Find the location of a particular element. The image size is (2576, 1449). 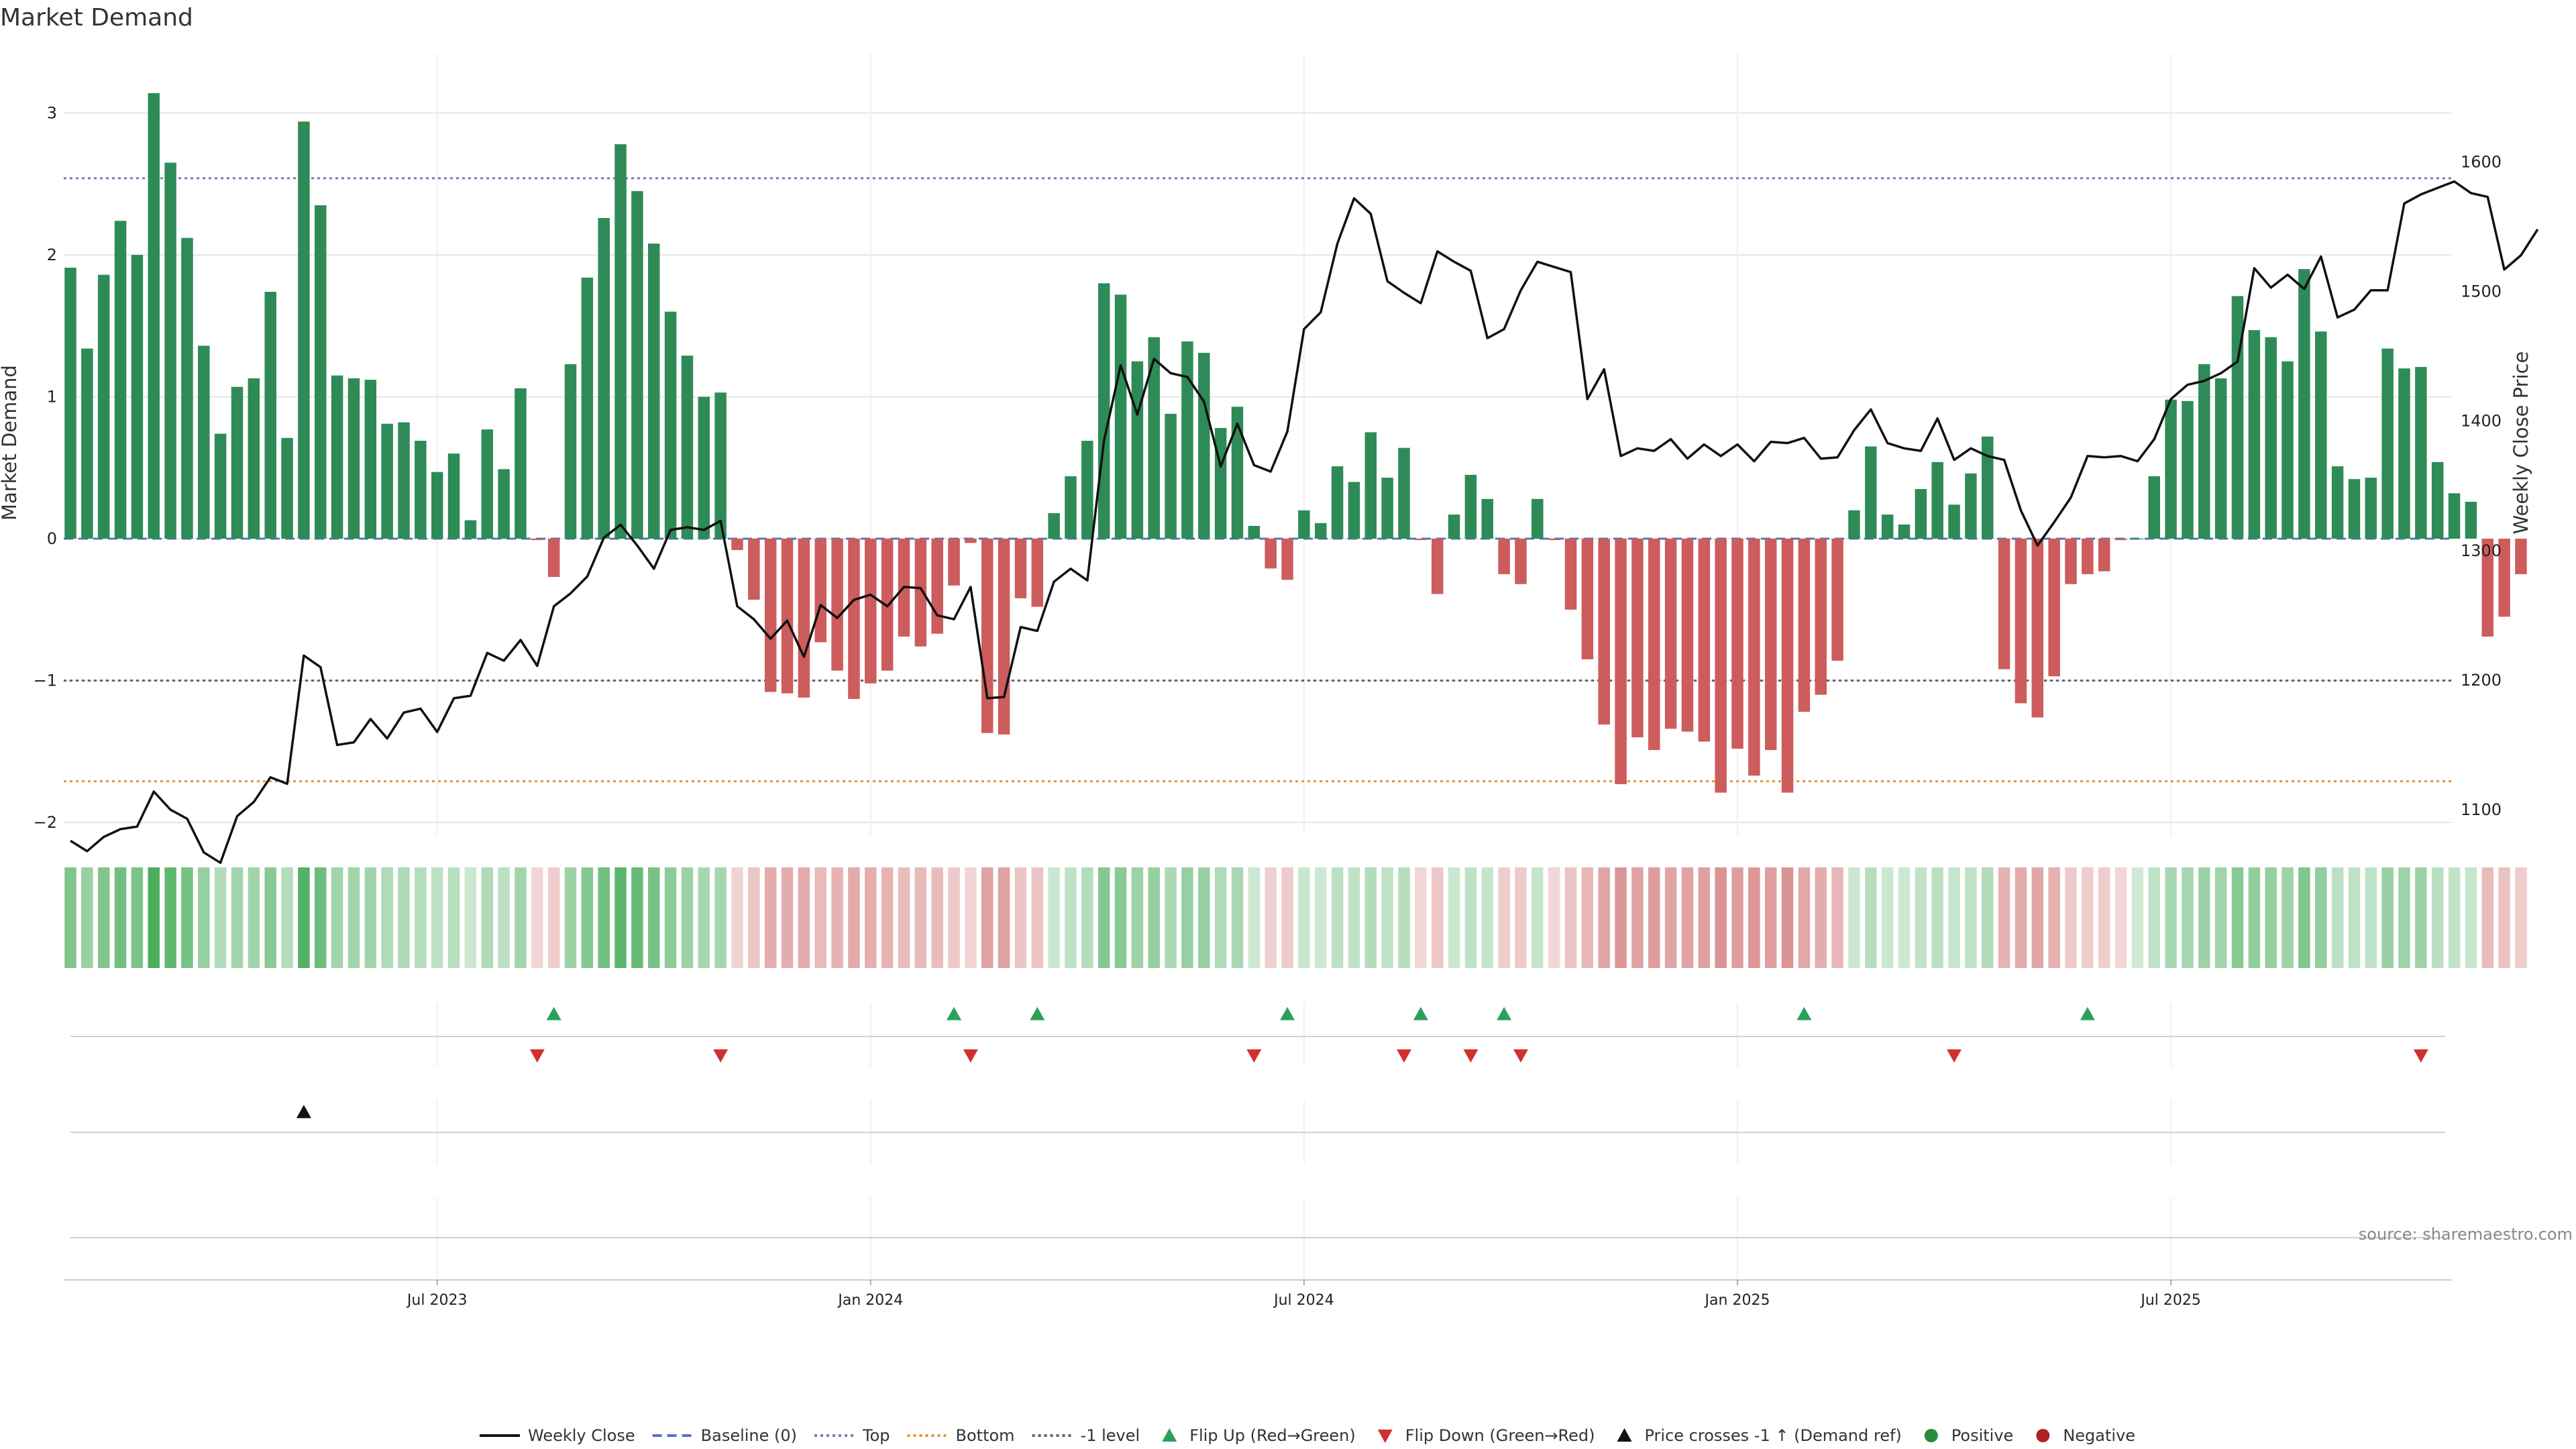

legend-label: Flip Down (Green→Red) is located at coordinates (1500, 1435).